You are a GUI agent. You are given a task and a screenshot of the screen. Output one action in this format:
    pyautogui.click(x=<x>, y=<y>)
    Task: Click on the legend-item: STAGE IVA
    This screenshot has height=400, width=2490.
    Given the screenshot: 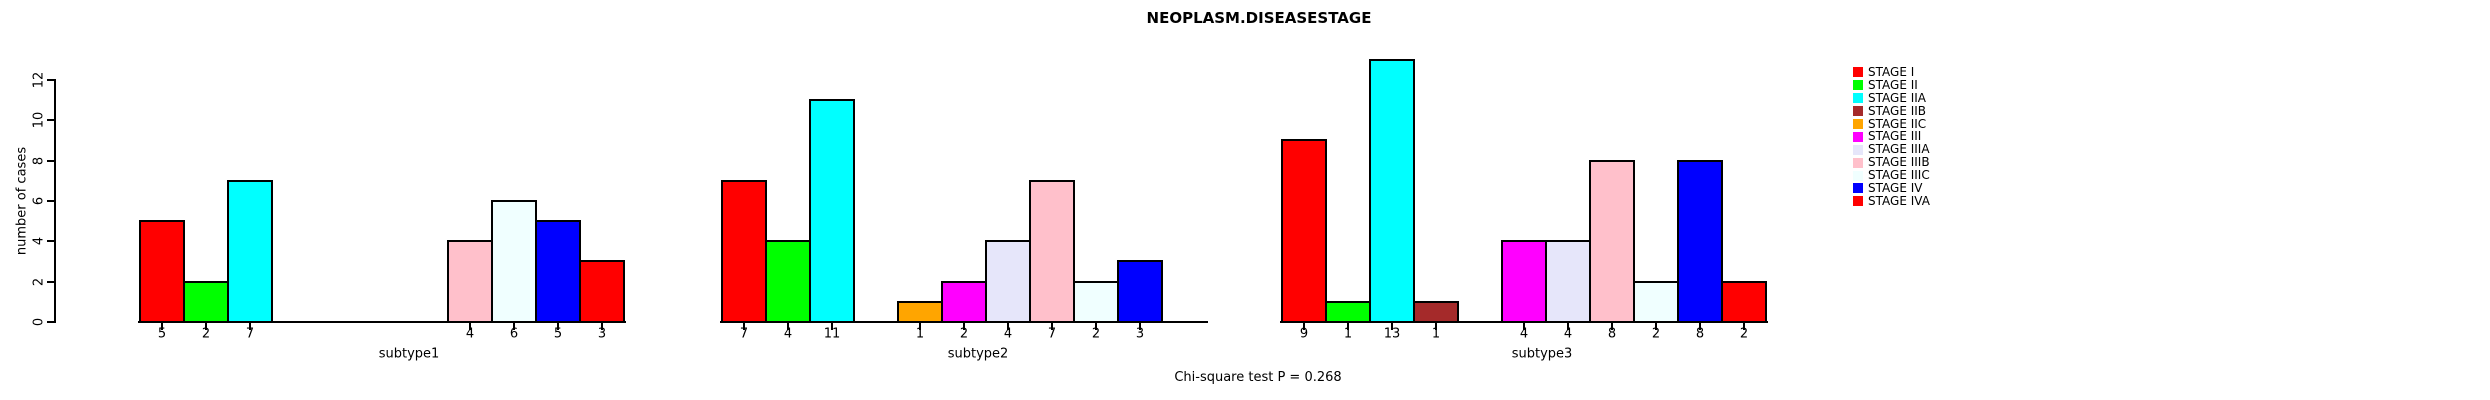 What is the action you would take?
    pyautogui.click(x=1891, y=201)
    